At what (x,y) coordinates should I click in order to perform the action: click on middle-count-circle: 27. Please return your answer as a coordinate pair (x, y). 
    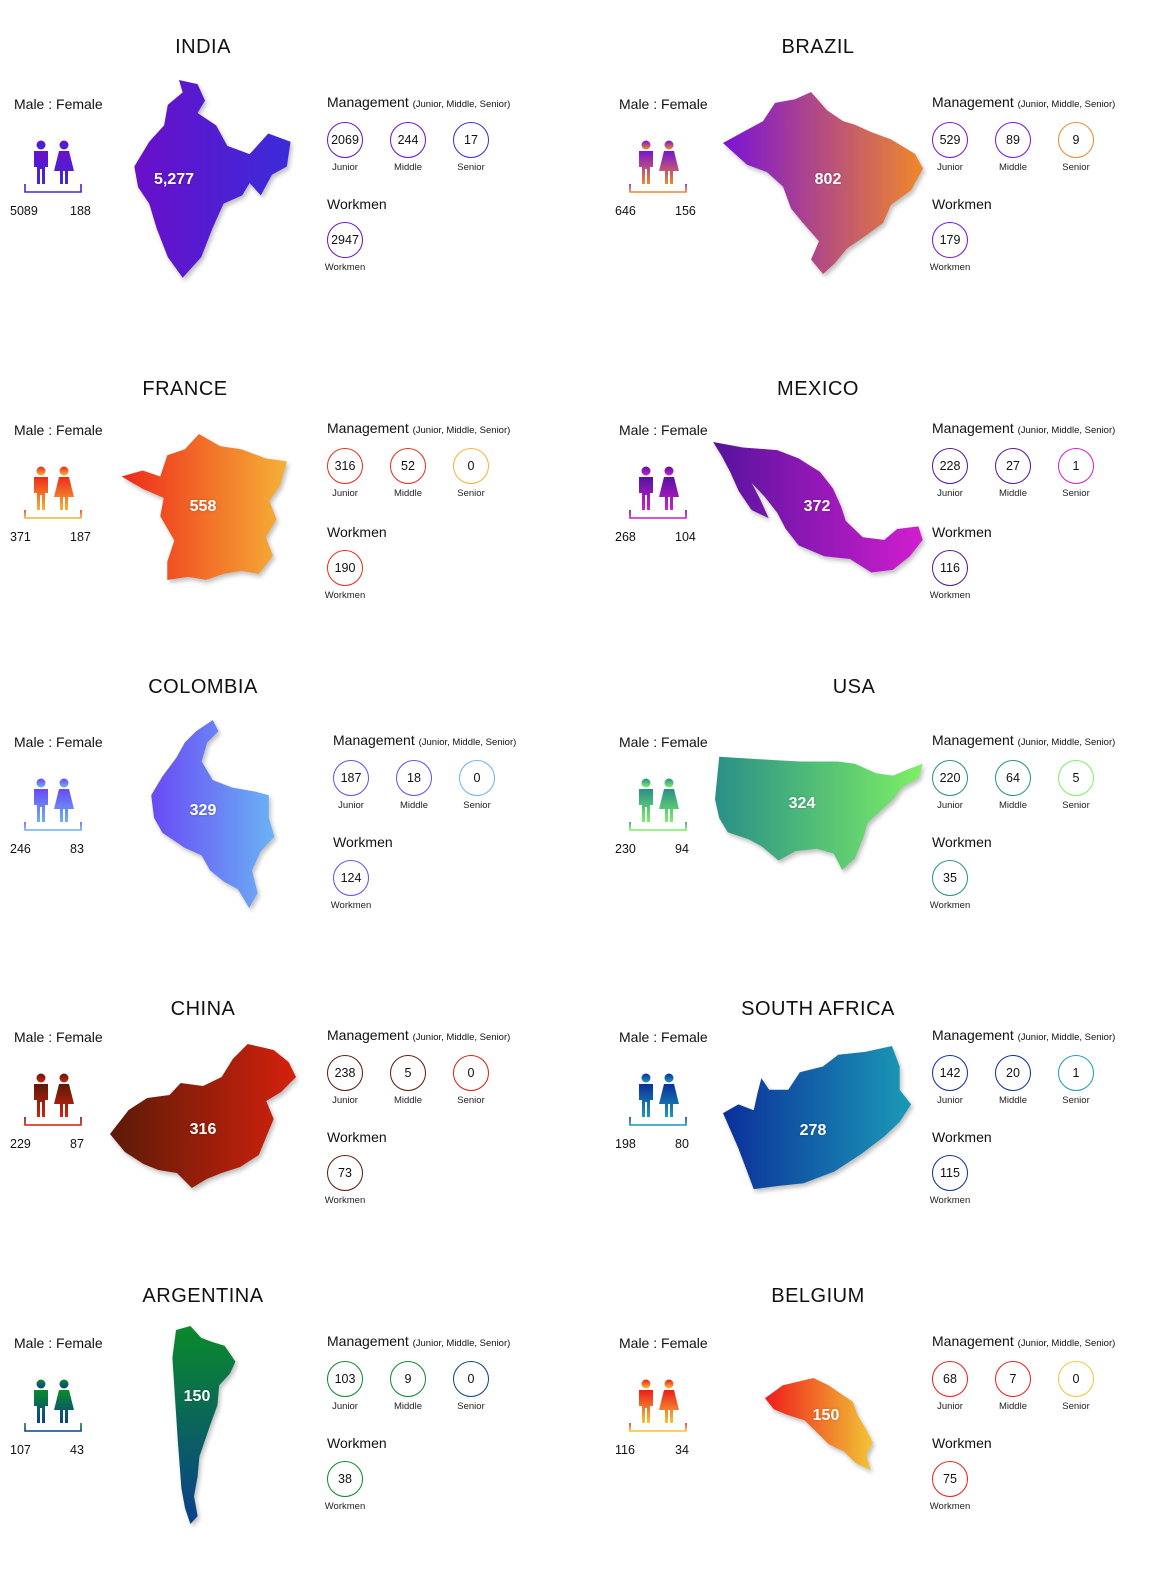
    Looking at the image, I should click on (1013, 466).